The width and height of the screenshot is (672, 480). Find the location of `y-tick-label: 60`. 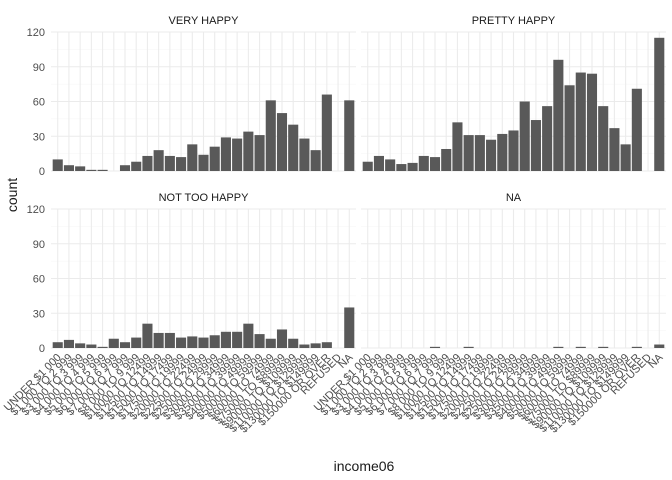

y-tick-label: 60 is located at coordinates (39, 280).